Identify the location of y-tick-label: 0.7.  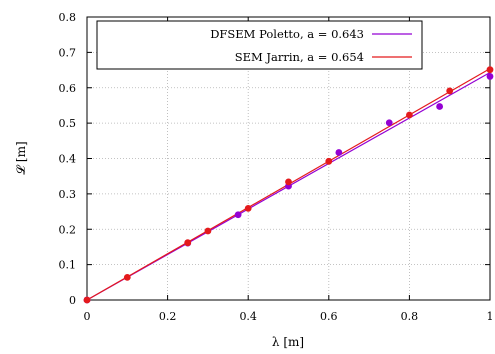
(68, 52).